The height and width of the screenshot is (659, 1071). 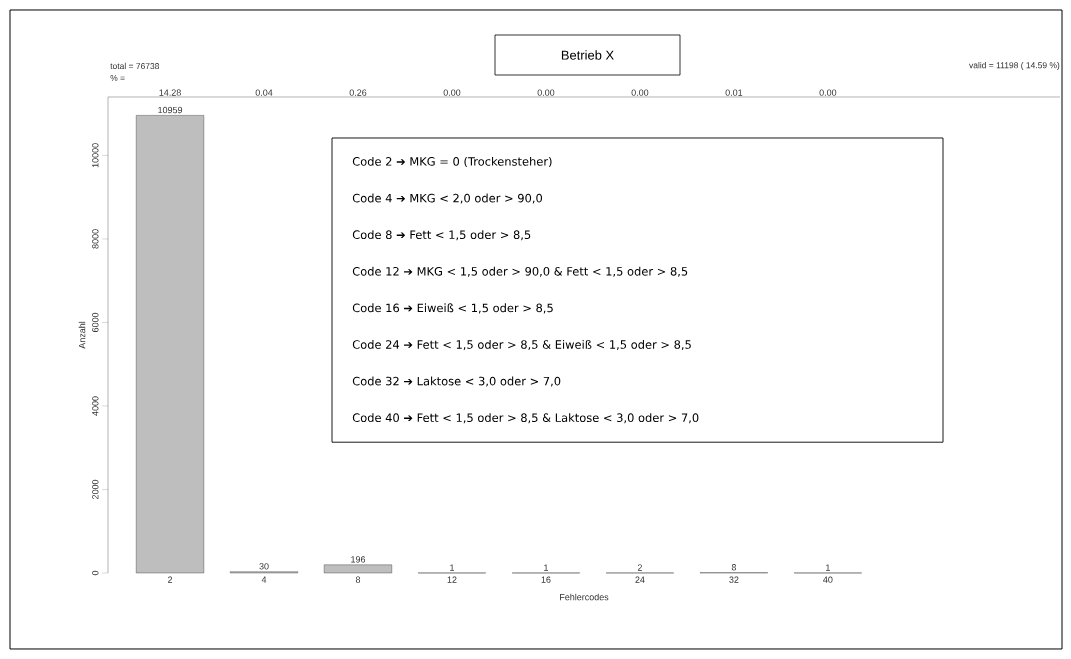 I want to click on y-tick-label: 4000, so click(x=95, y=406).